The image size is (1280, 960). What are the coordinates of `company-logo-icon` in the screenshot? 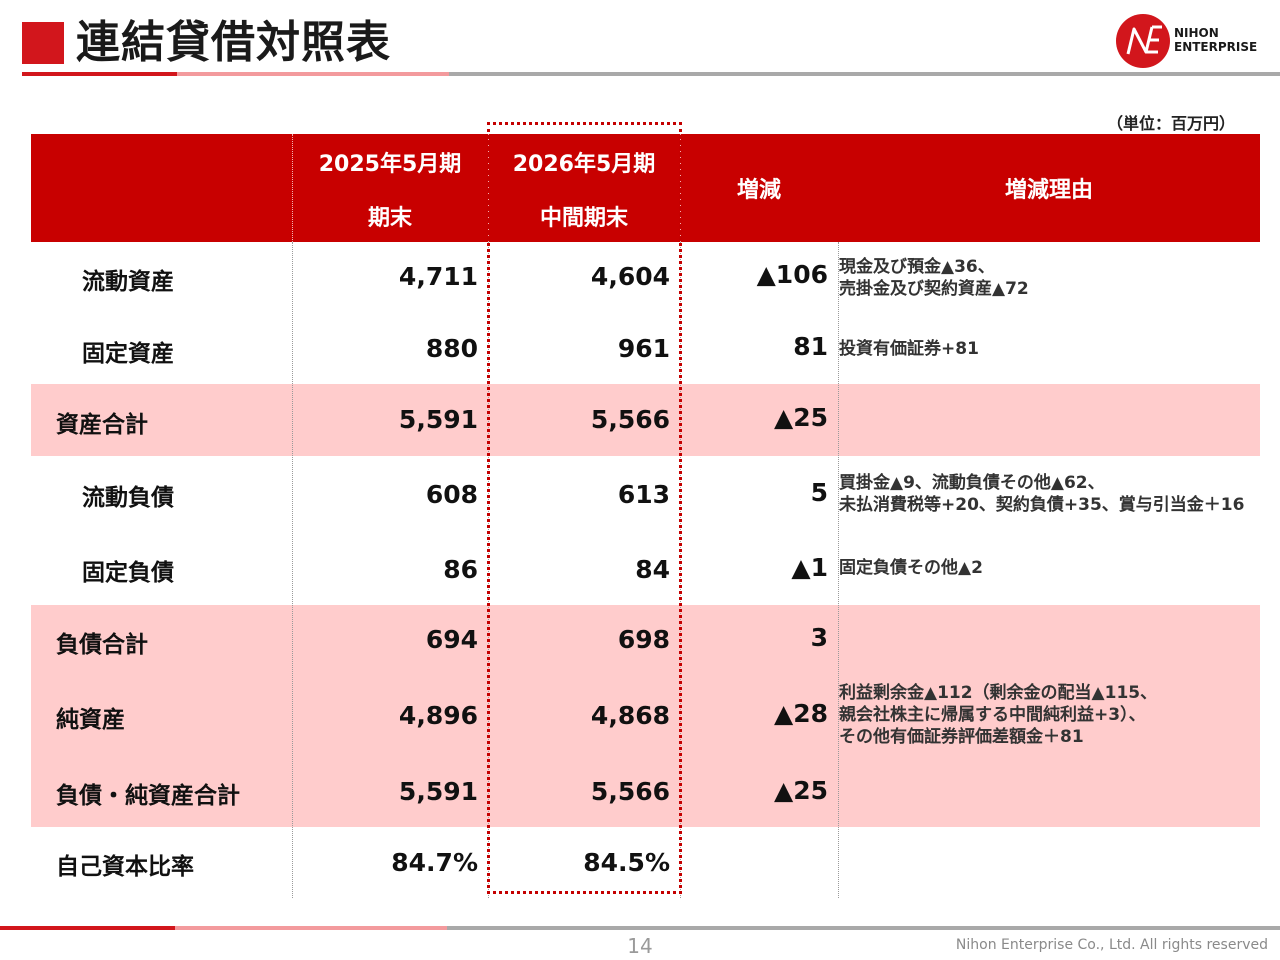 It's located at (1143, 41).